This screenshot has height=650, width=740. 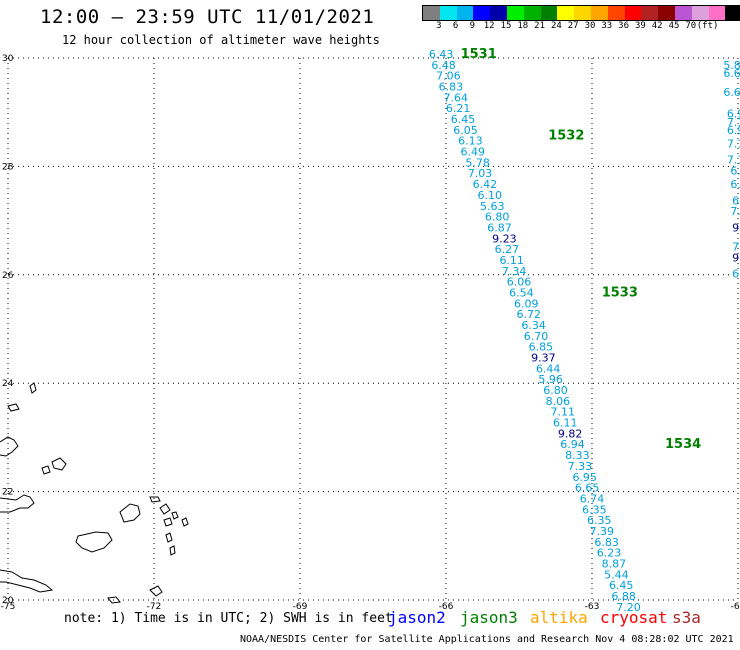 I want to click on lat-tick-label: 30, so click(x=8, y=59).